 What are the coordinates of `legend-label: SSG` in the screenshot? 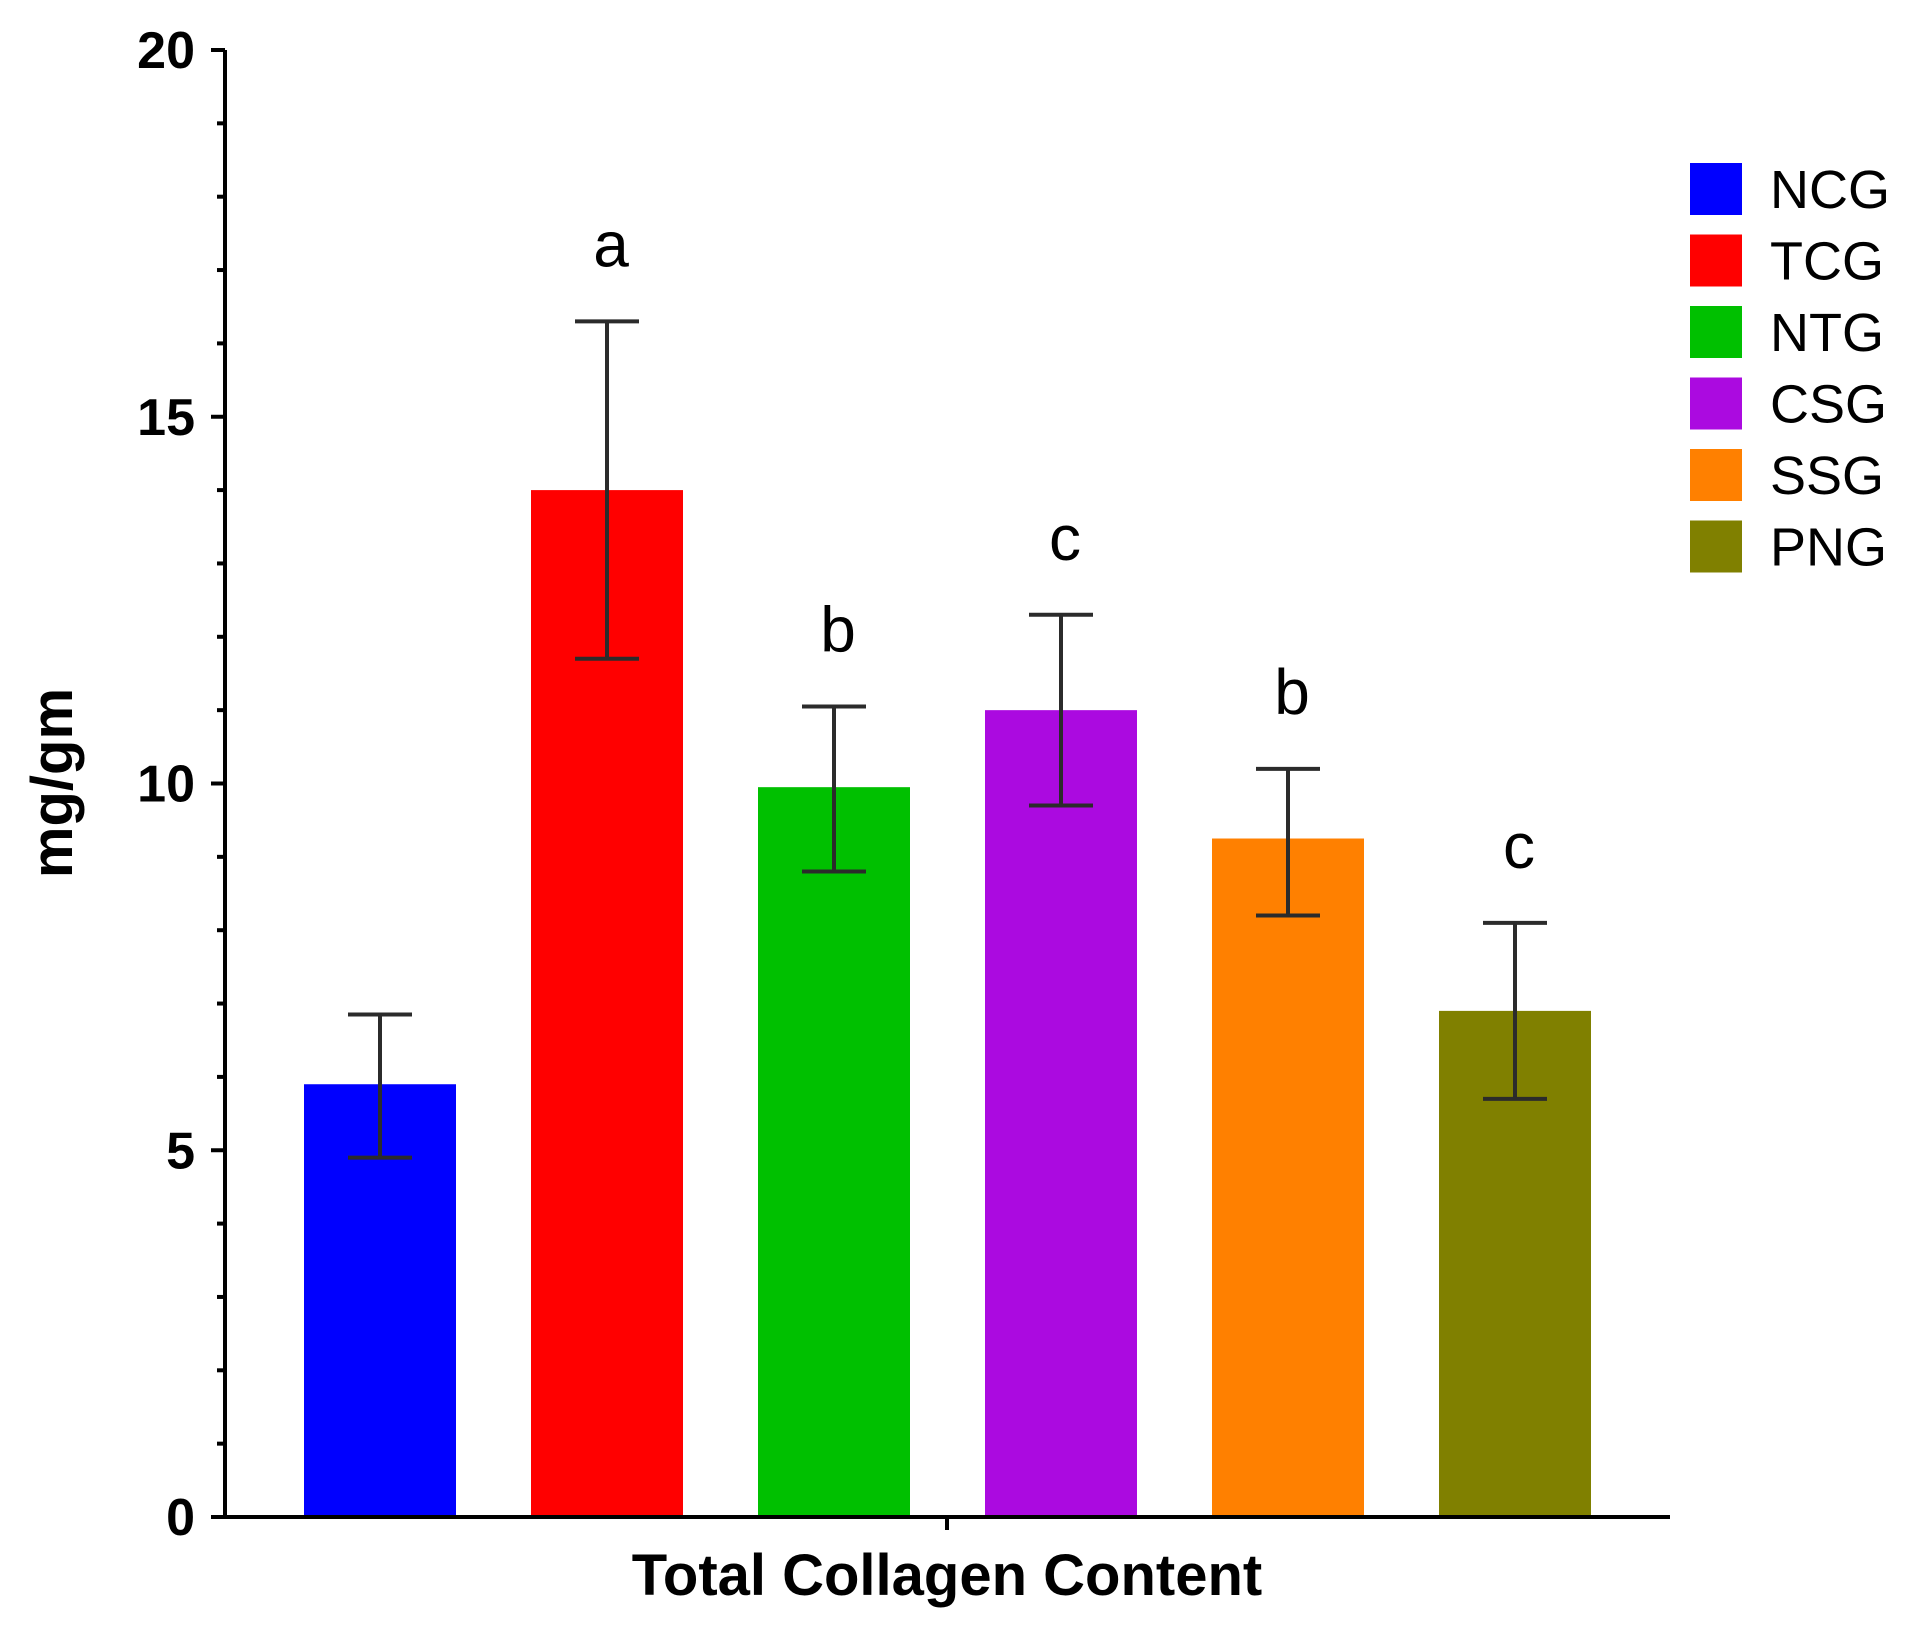 It's located at (1827, 476).